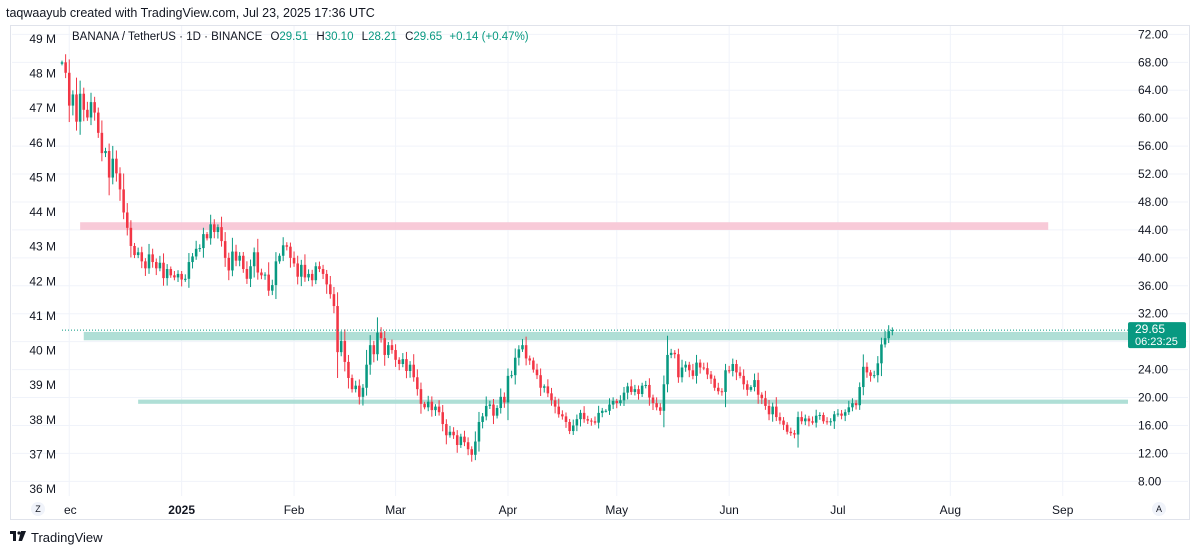 This screenshot has width=1200, height=552. What do you see at coordinates (728, 510) in the screenshot?
I see `time-tick-label: Jun` at bounding box center [728, 510].